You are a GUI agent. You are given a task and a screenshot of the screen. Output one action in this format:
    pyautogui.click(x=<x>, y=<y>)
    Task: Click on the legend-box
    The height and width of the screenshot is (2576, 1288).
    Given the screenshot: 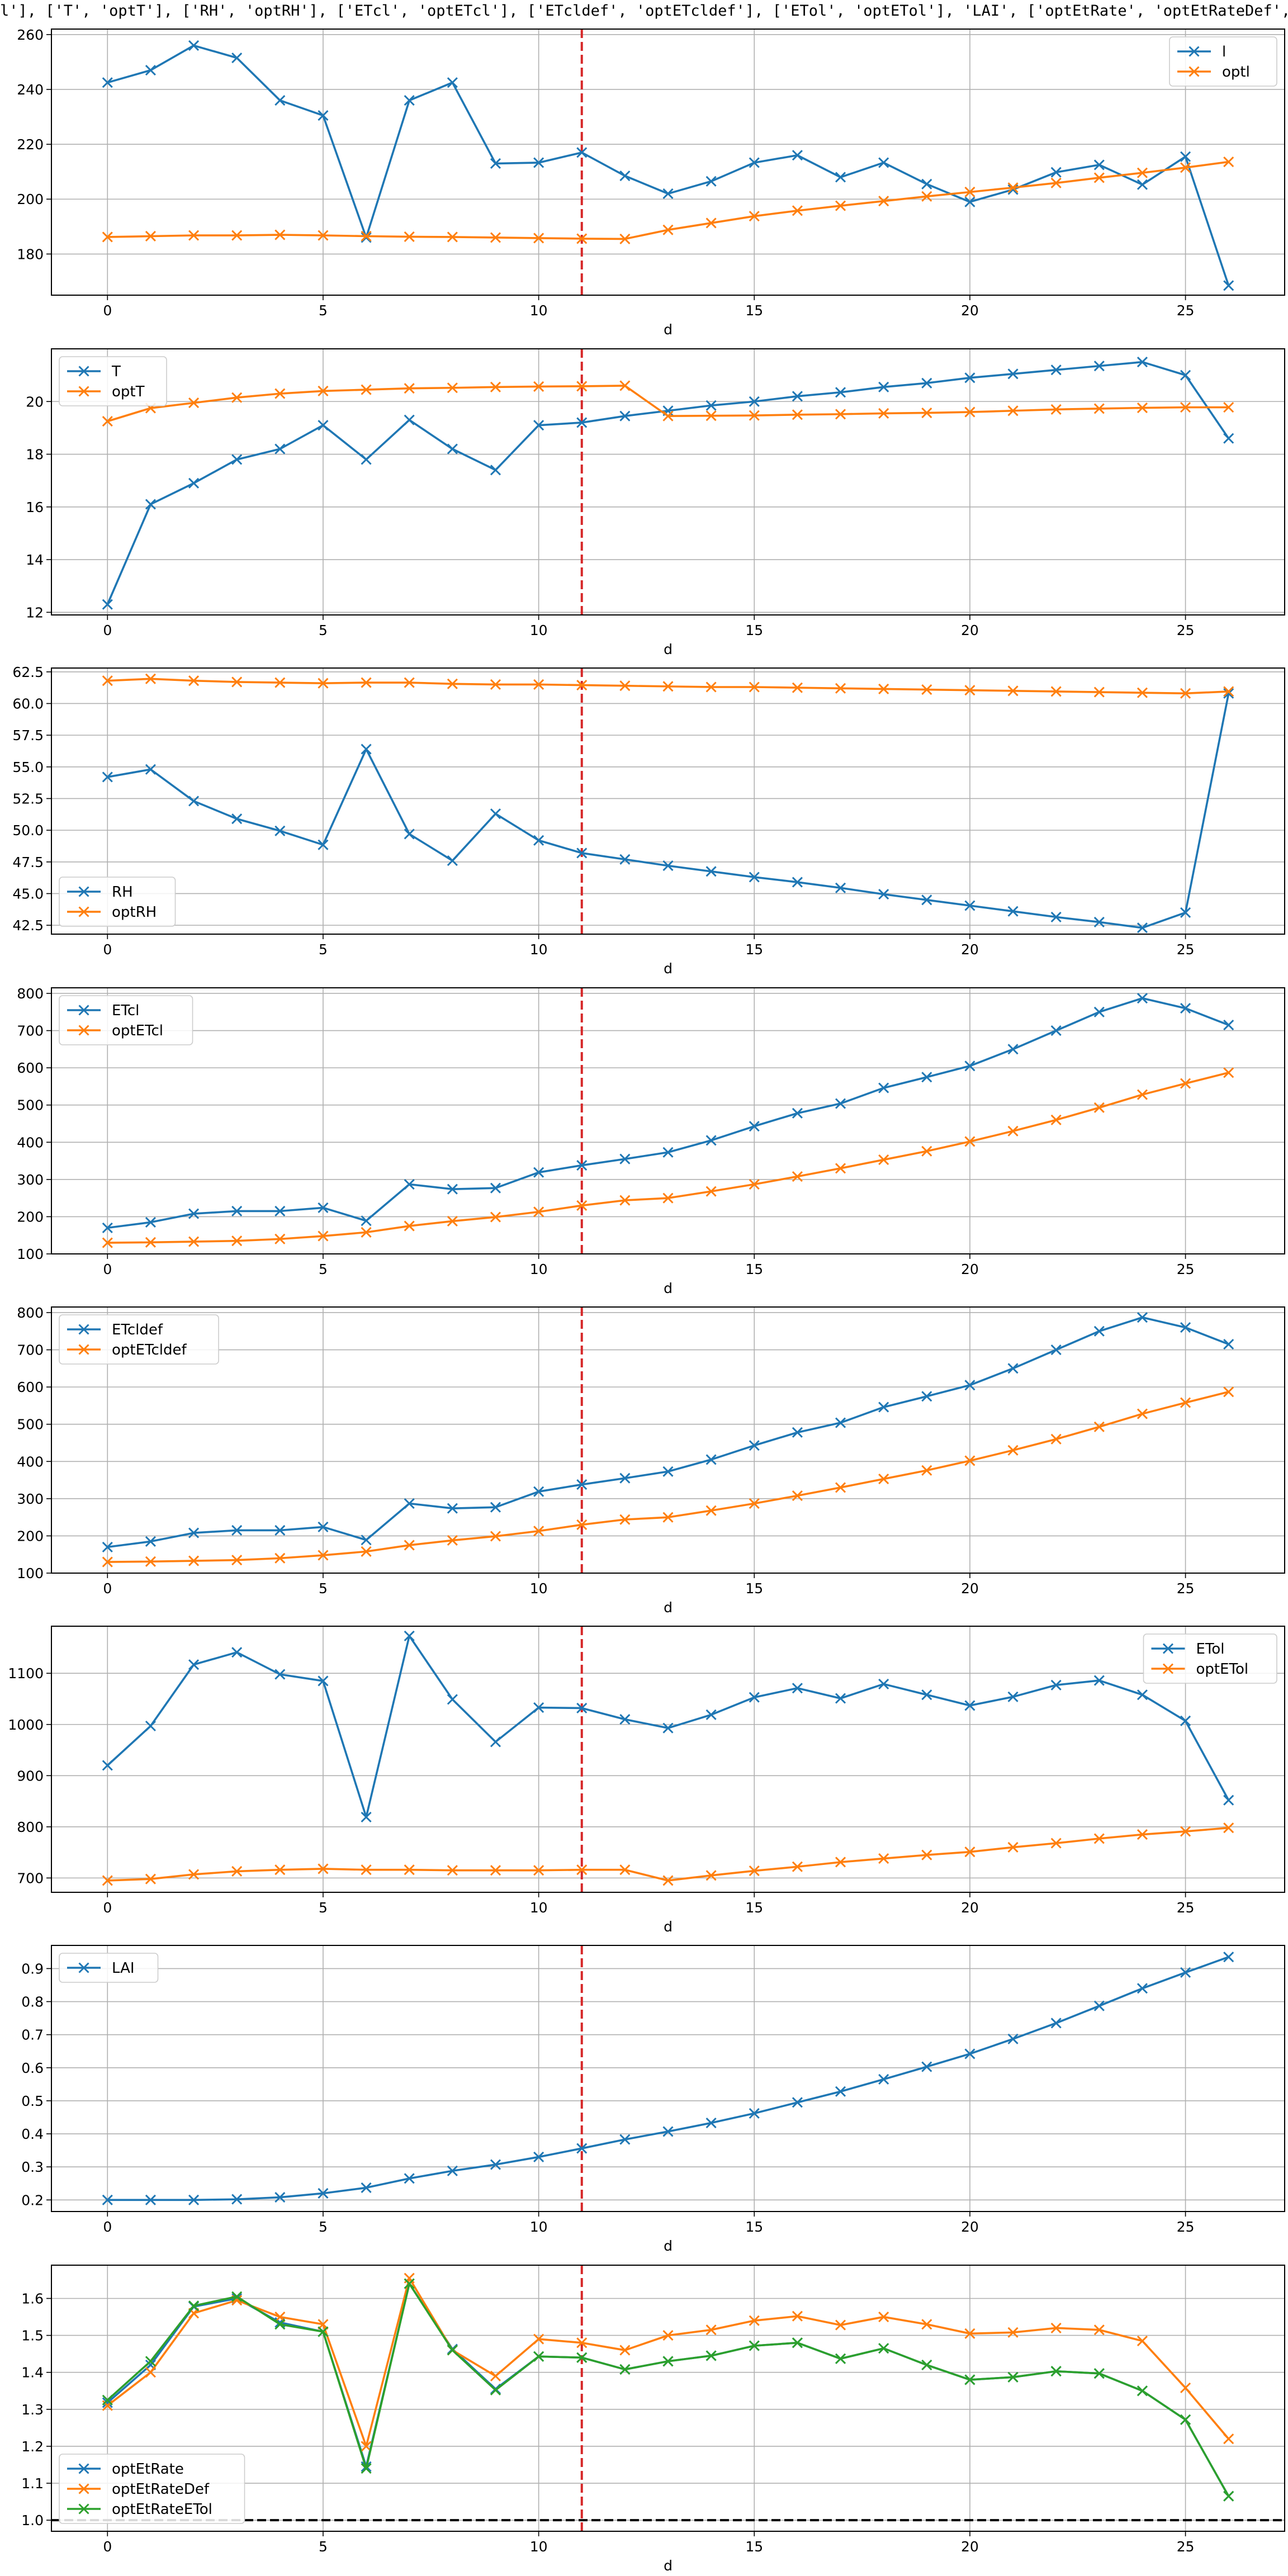 What is the action you would take?
    pyautogui.click(x=126, y=1020)
    